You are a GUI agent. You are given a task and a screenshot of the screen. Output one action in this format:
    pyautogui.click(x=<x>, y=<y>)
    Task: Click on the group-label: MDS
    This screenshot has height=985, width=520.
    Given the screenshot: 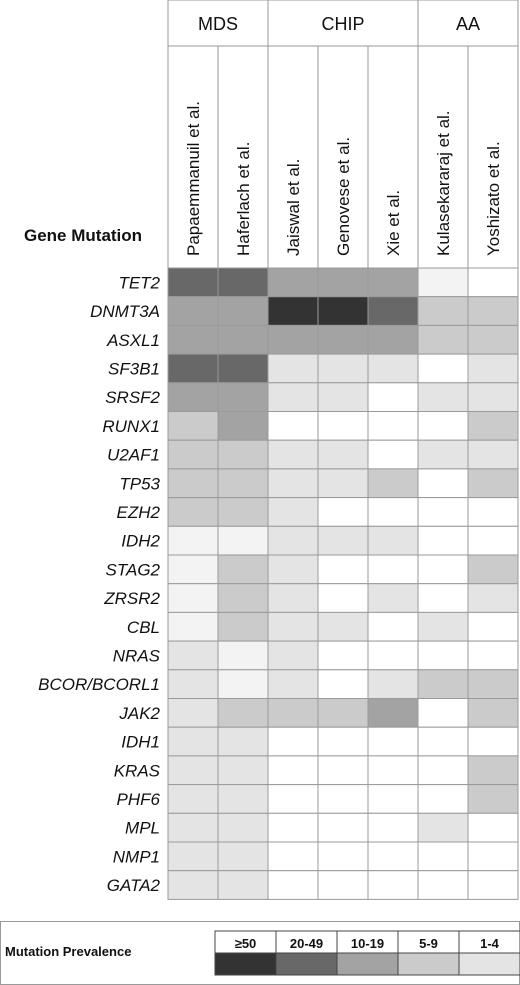 What is the action you would take?
    pyautogui.click(x=218, y=24)
    